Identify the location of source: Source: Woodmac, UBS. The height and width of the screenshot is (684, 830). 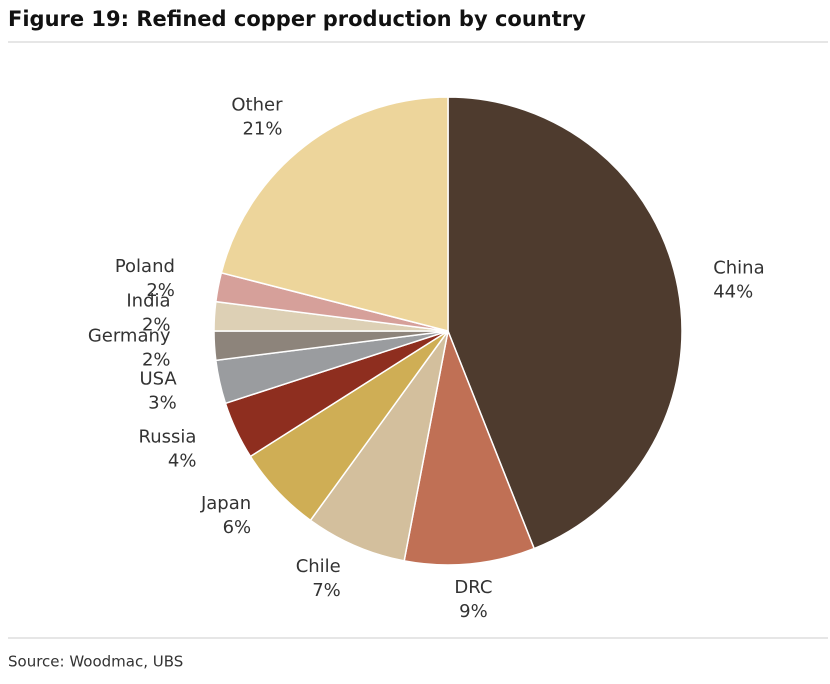
(95, 662).